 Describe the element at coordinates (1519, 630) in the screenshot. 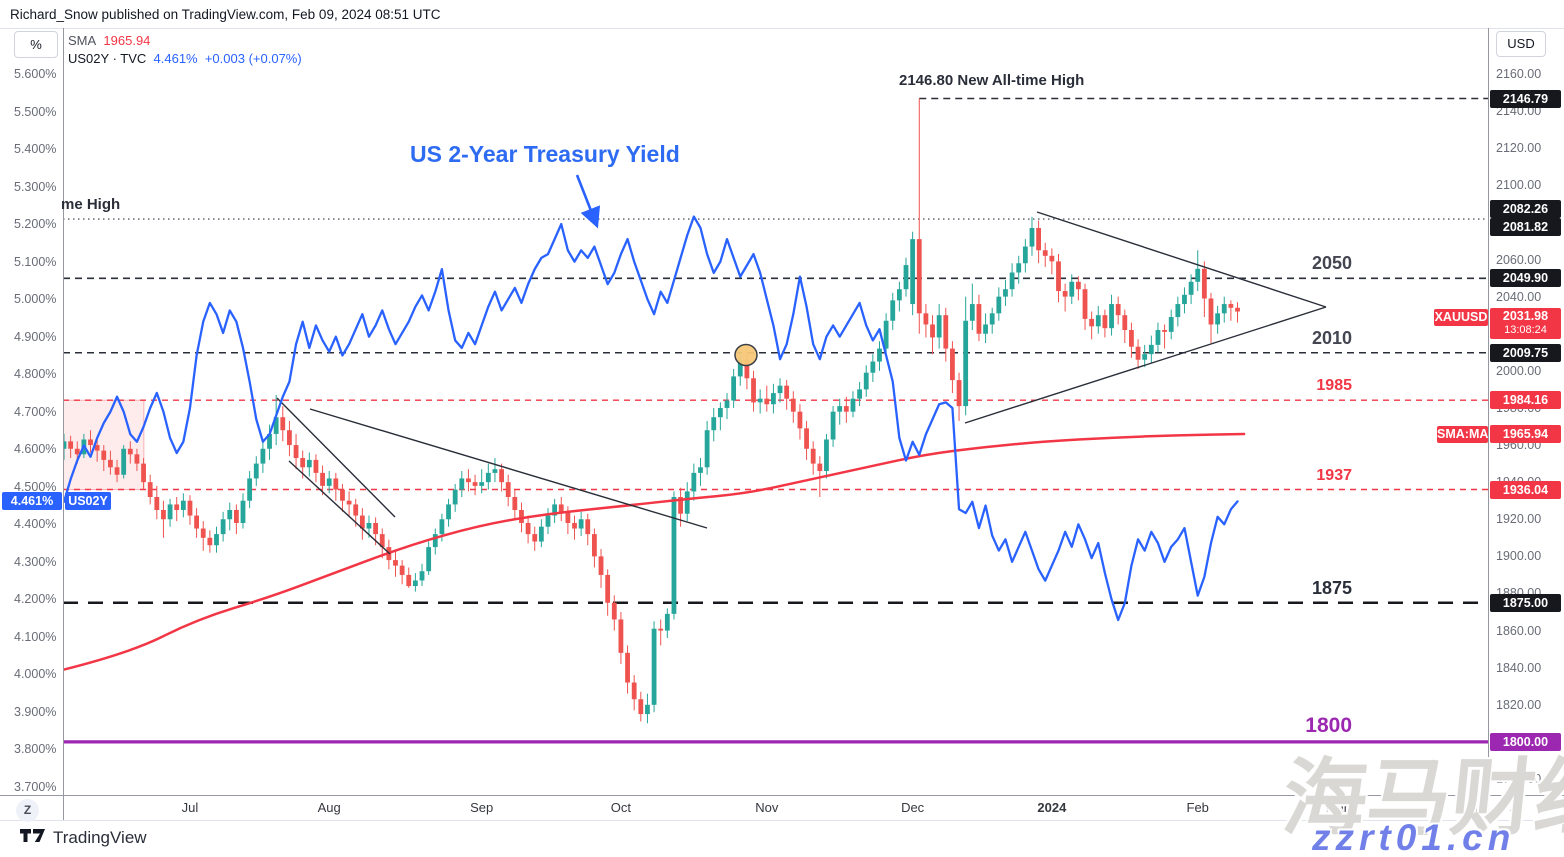

I see `right-axis-tick: 1860.00` at that location.